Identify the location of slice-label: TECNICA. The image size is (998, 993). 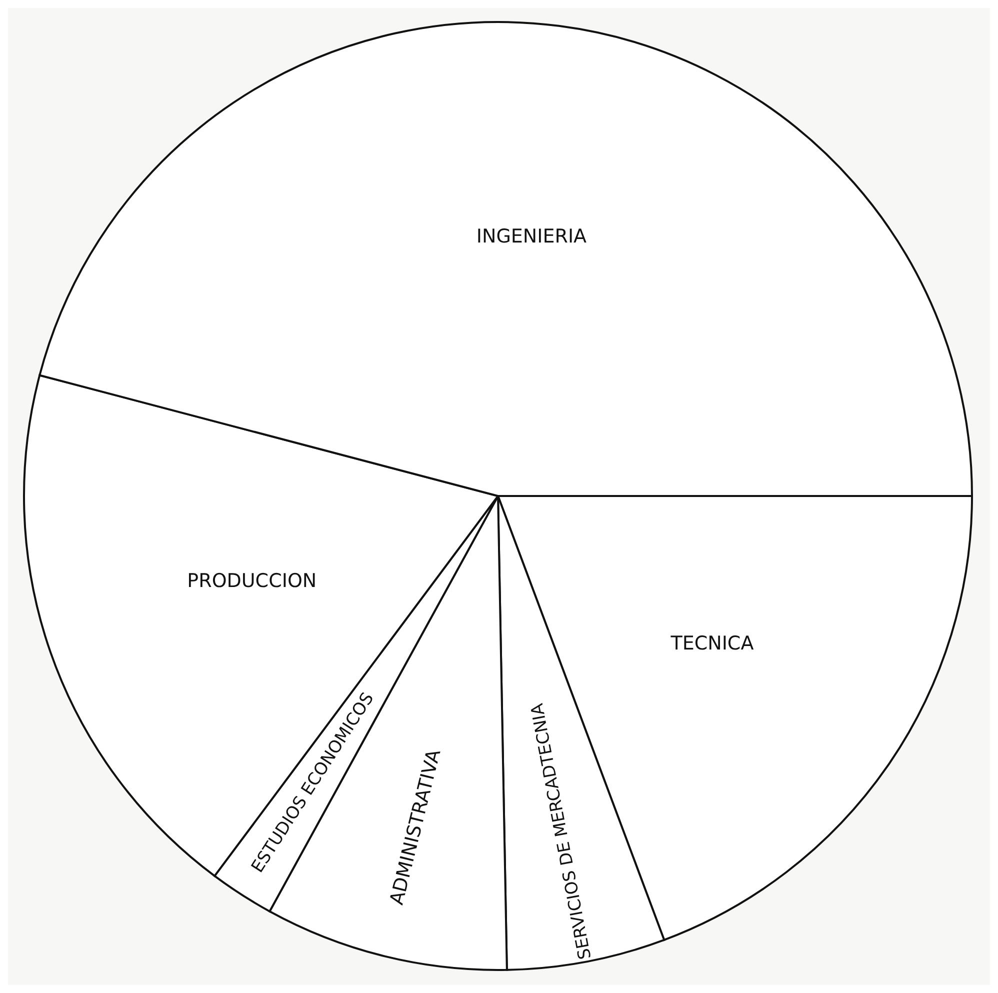
(712, 643).